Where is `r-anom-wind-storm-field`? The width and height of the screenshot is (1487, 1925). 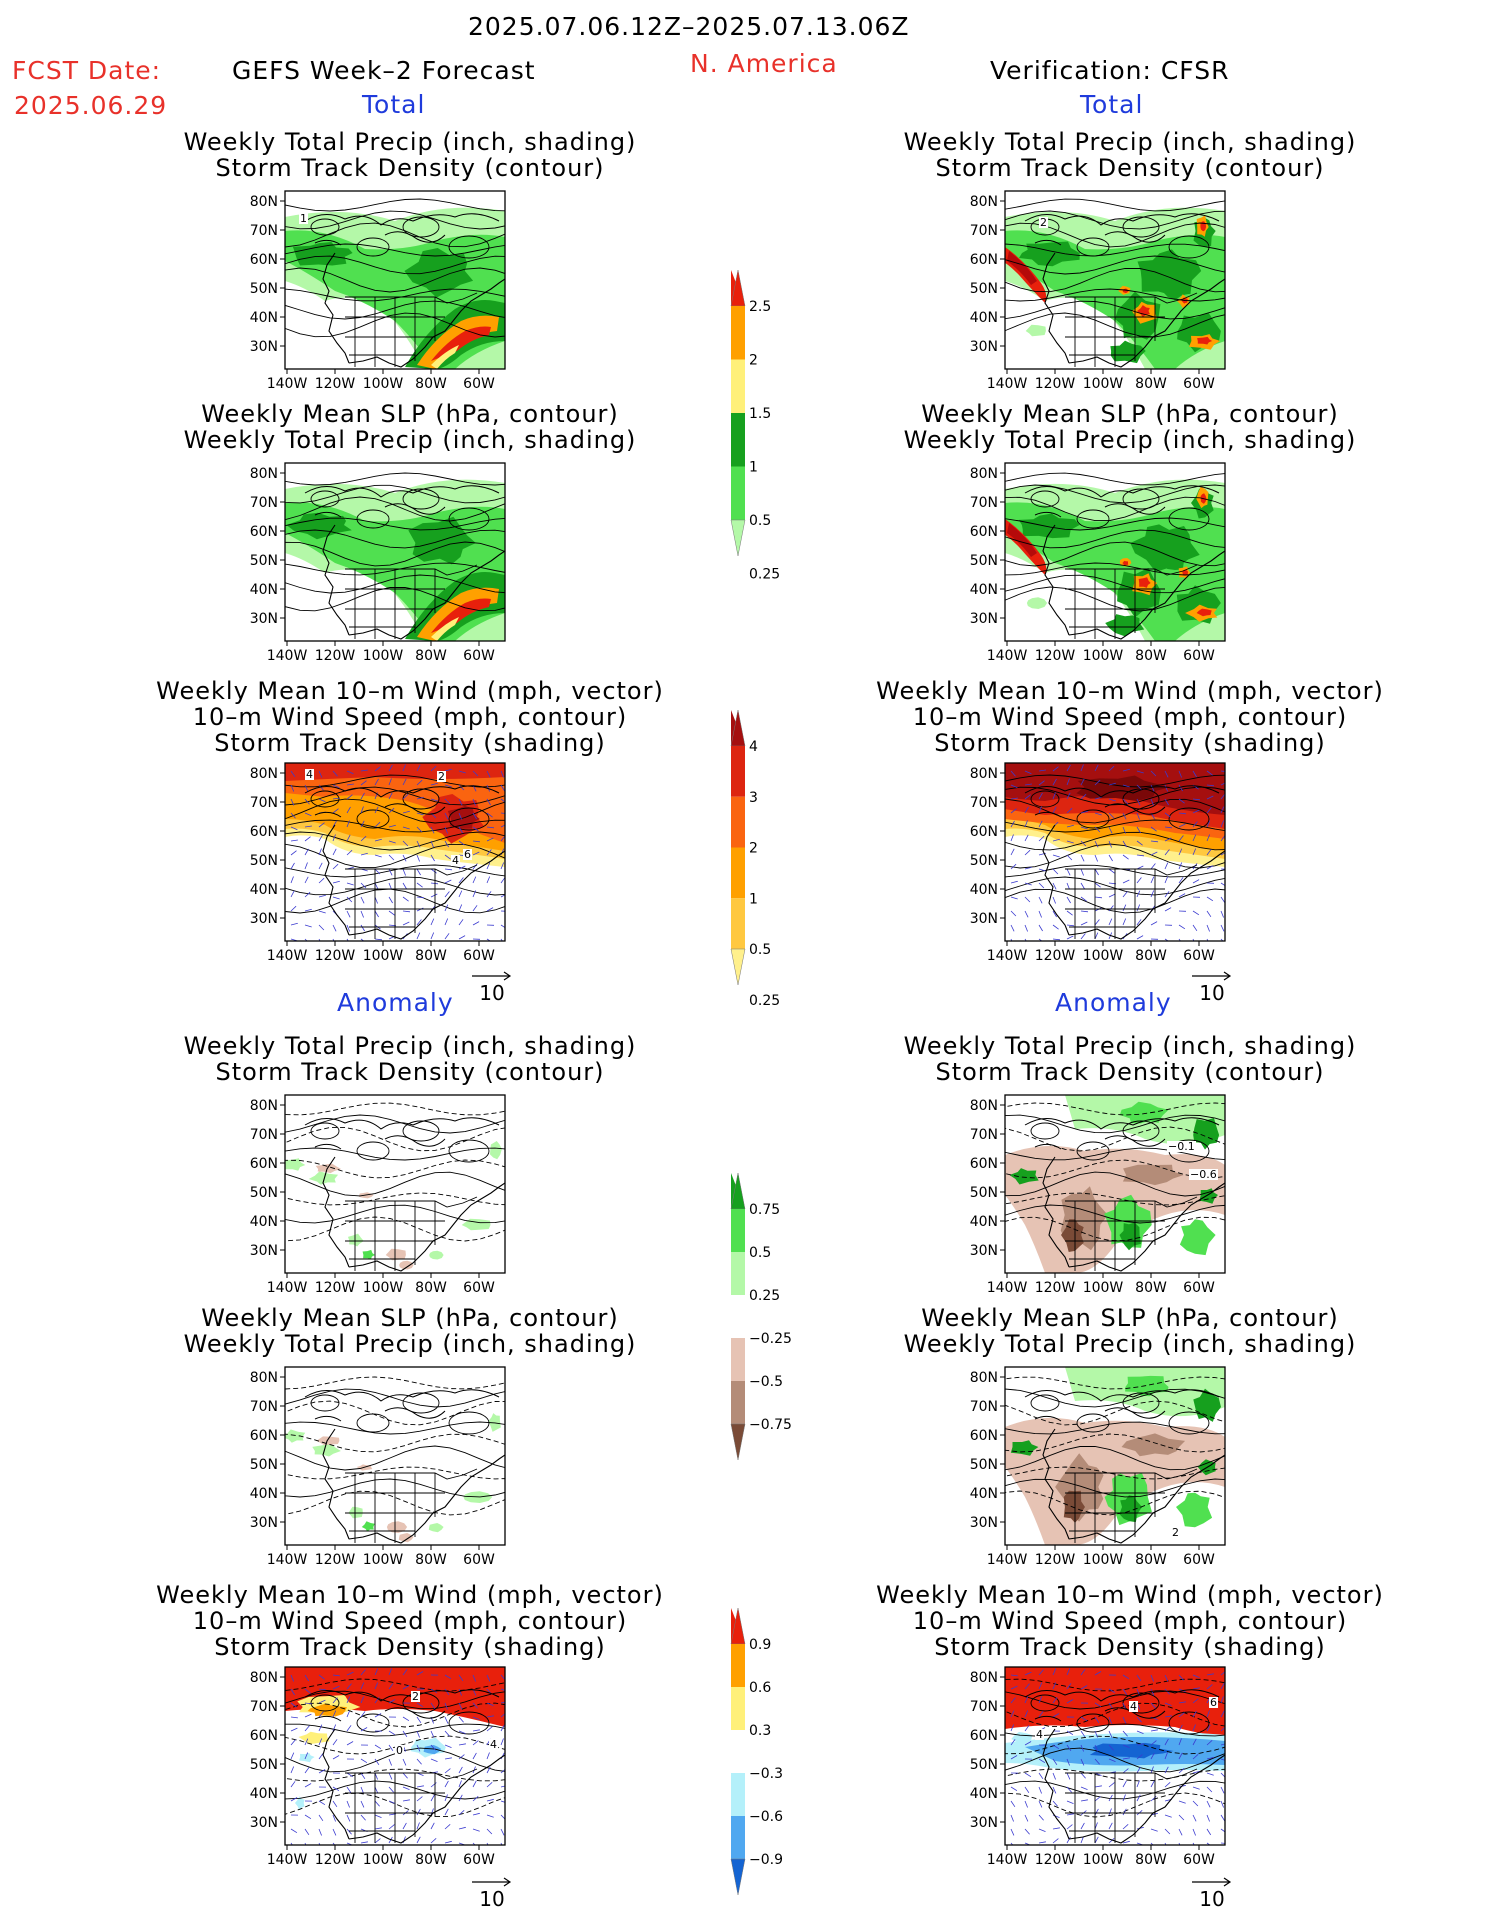
r-anom-wind-storm-field is located at coordinates (1115, 1756).